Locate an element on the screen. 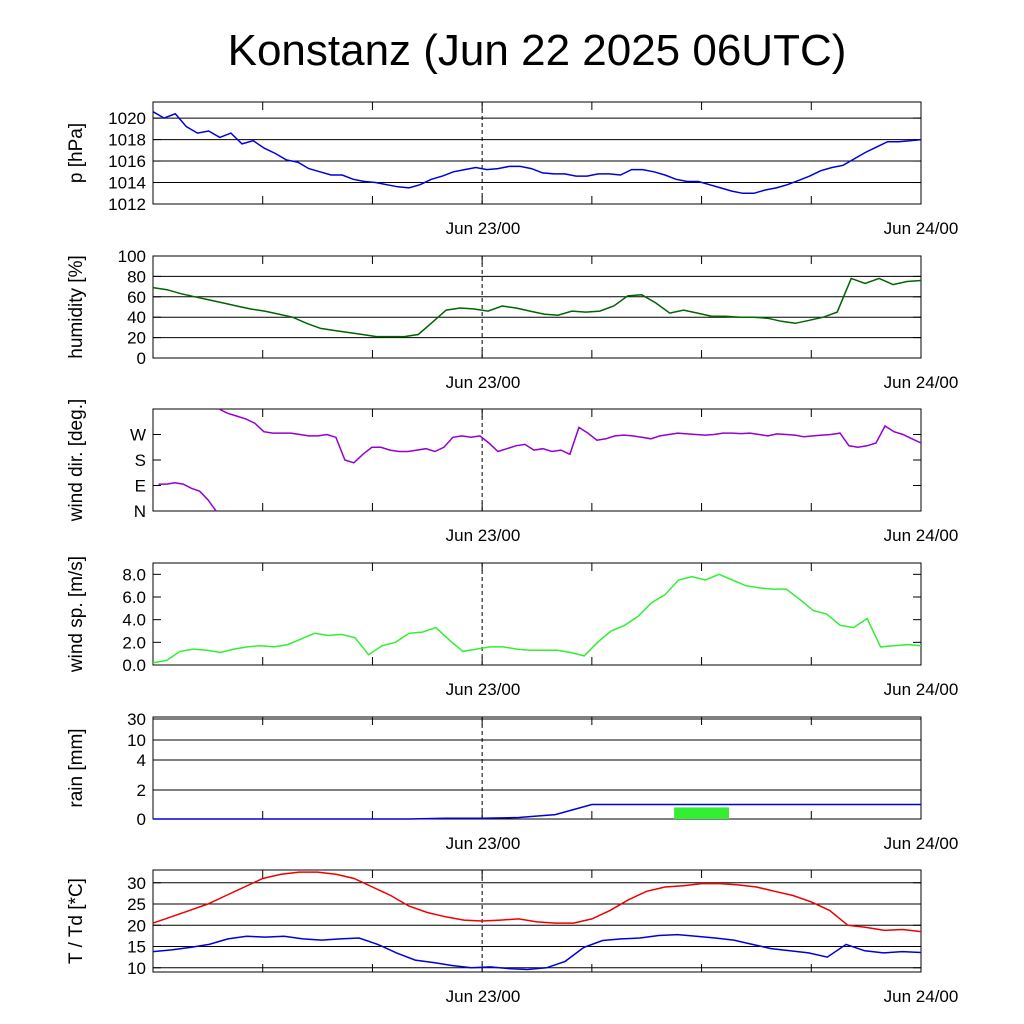 Image resolution: width=1024 pixels, height=1024 pixels. humidity-ytick-label: 80 is located at coordinates (136, 276).